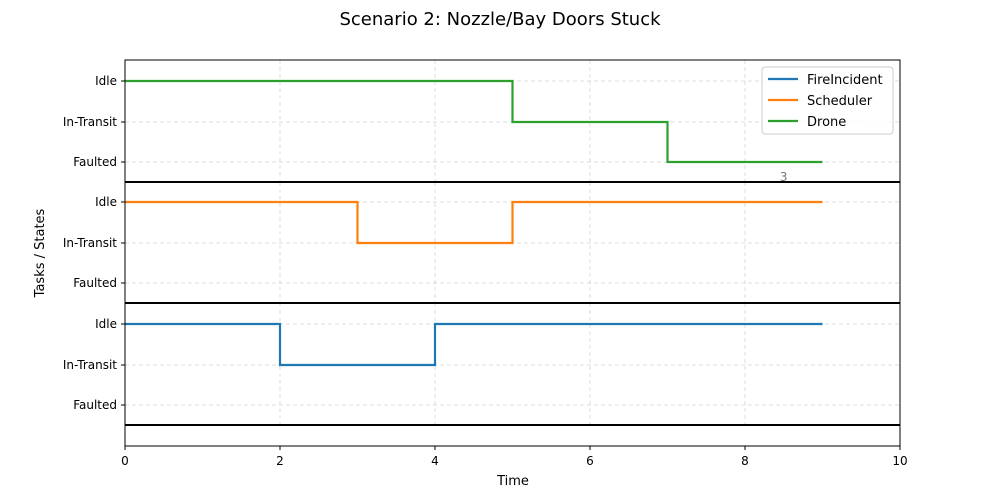 This screenshot has width=1000, height=500. Describe the element at coordinates (845, 80) in the screenshot. I see `legend-label: FireIncident` at that location.